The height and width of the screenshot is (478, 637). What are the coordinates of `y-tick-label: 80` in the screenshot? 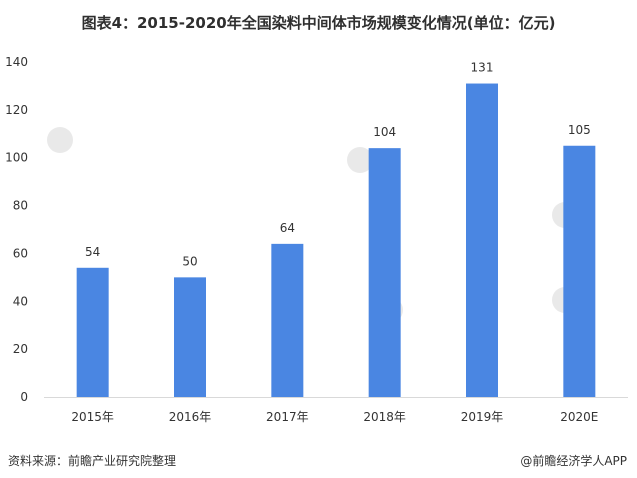 It's located at (20, 206).